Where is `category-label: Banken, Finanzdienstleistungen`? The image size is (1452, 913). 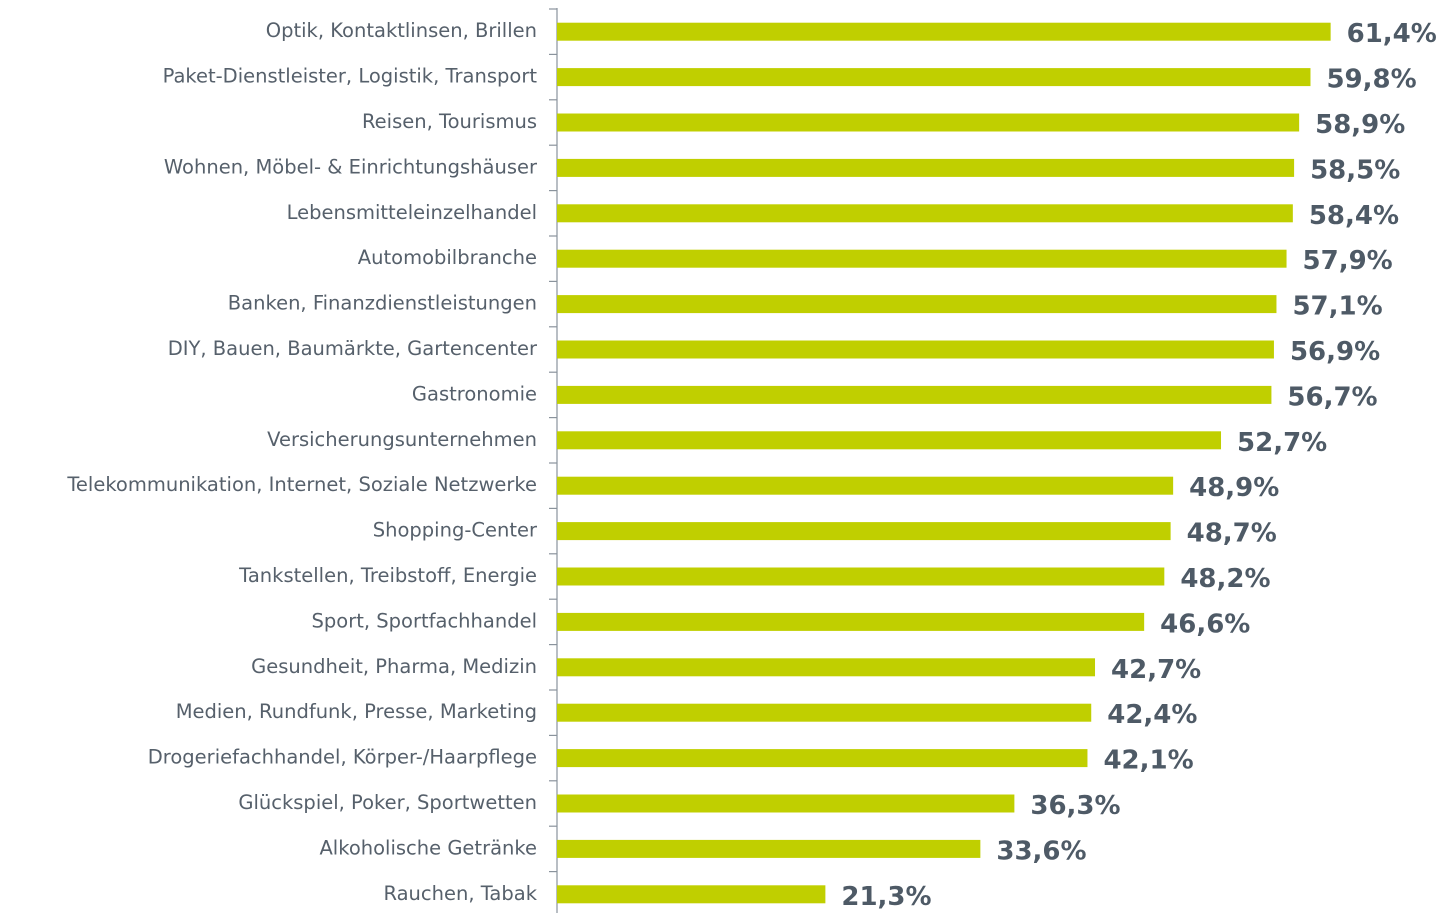
category-label: Banken, Finanzdienstleistungen is located at coordinates (382, 303).